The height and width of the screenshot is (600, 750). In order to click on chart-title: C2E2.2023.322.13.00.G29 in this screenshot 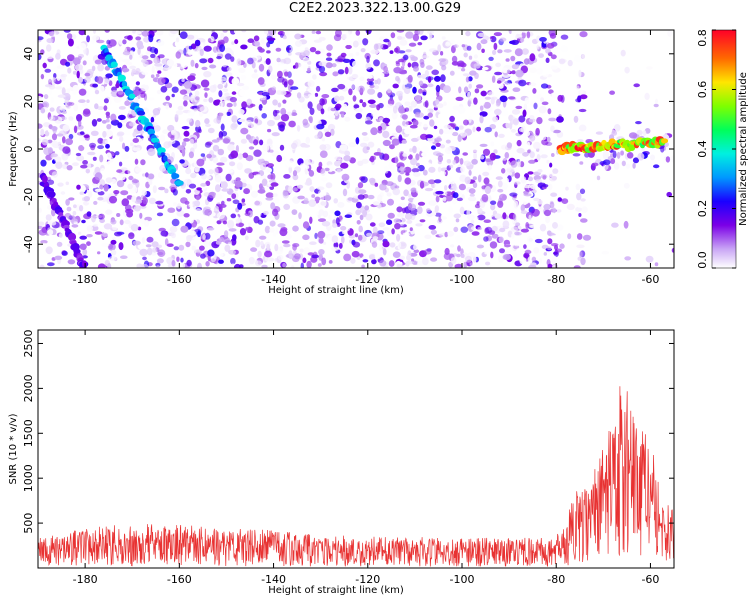, I will do `click(375, 8)`.